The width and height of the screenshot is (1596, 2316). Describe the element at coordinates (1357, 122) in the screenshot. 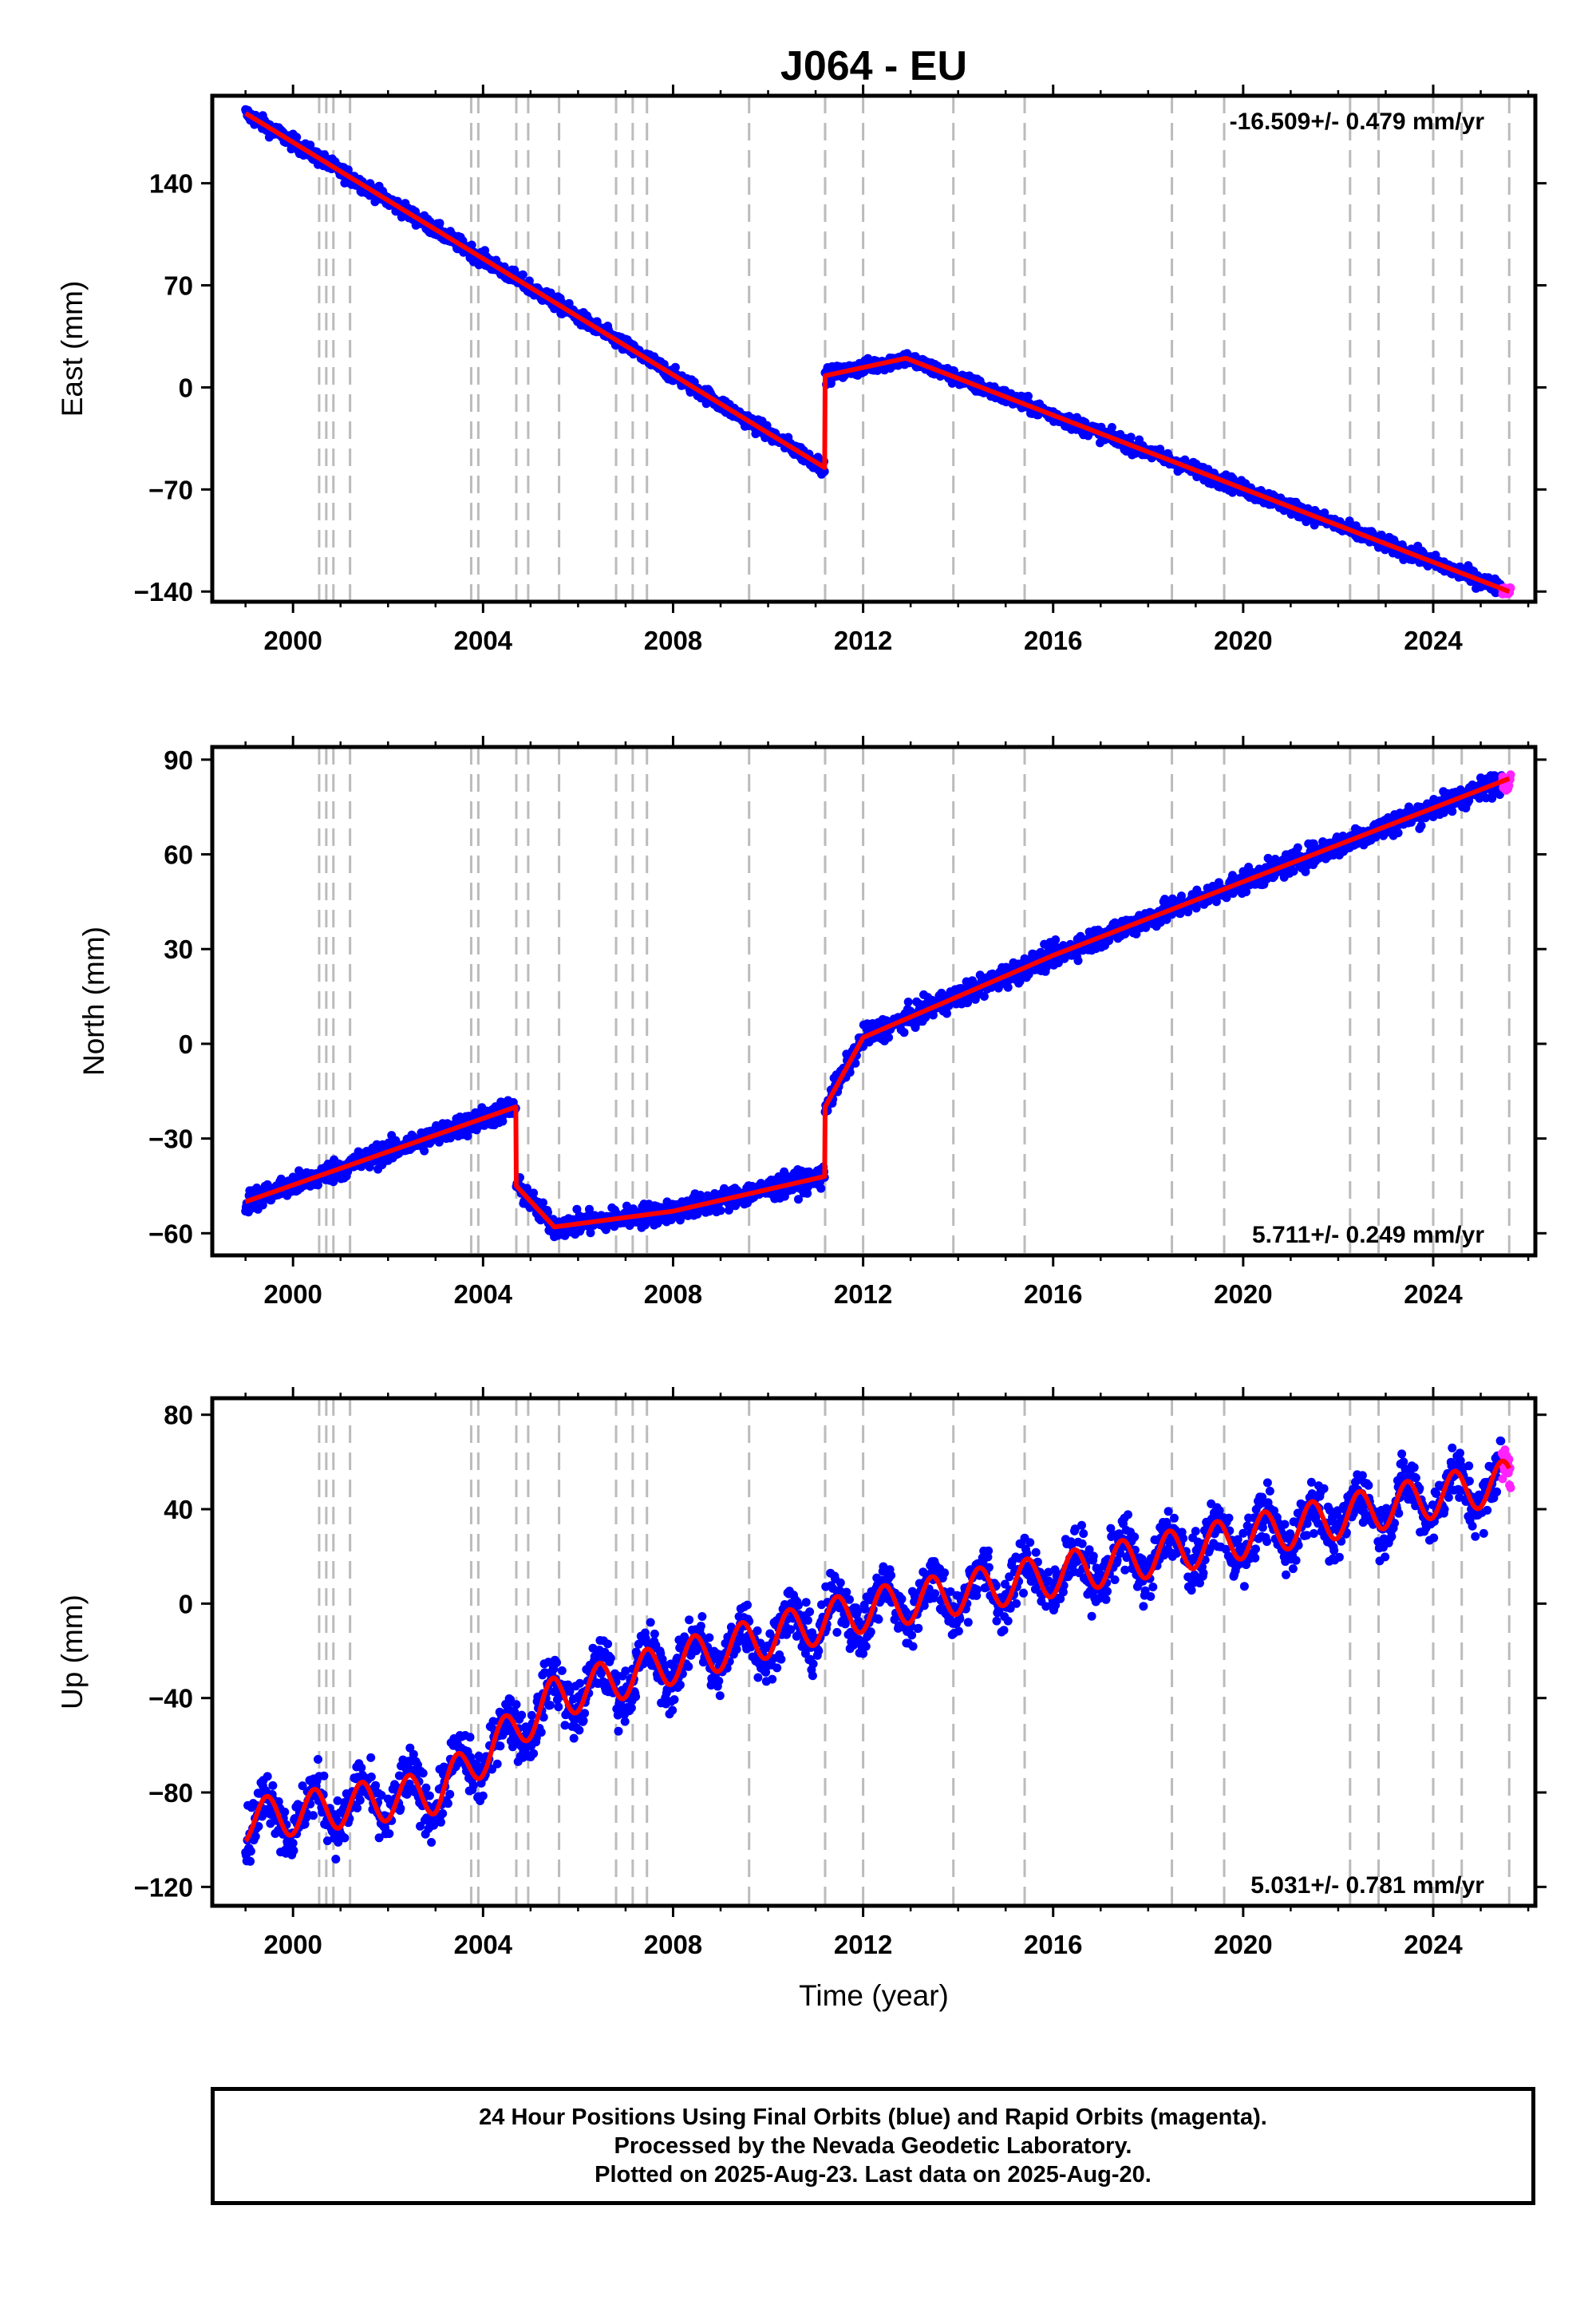

I see `velocity-rate-label: -16.509+/- 0.479 mm/yr` at that location.